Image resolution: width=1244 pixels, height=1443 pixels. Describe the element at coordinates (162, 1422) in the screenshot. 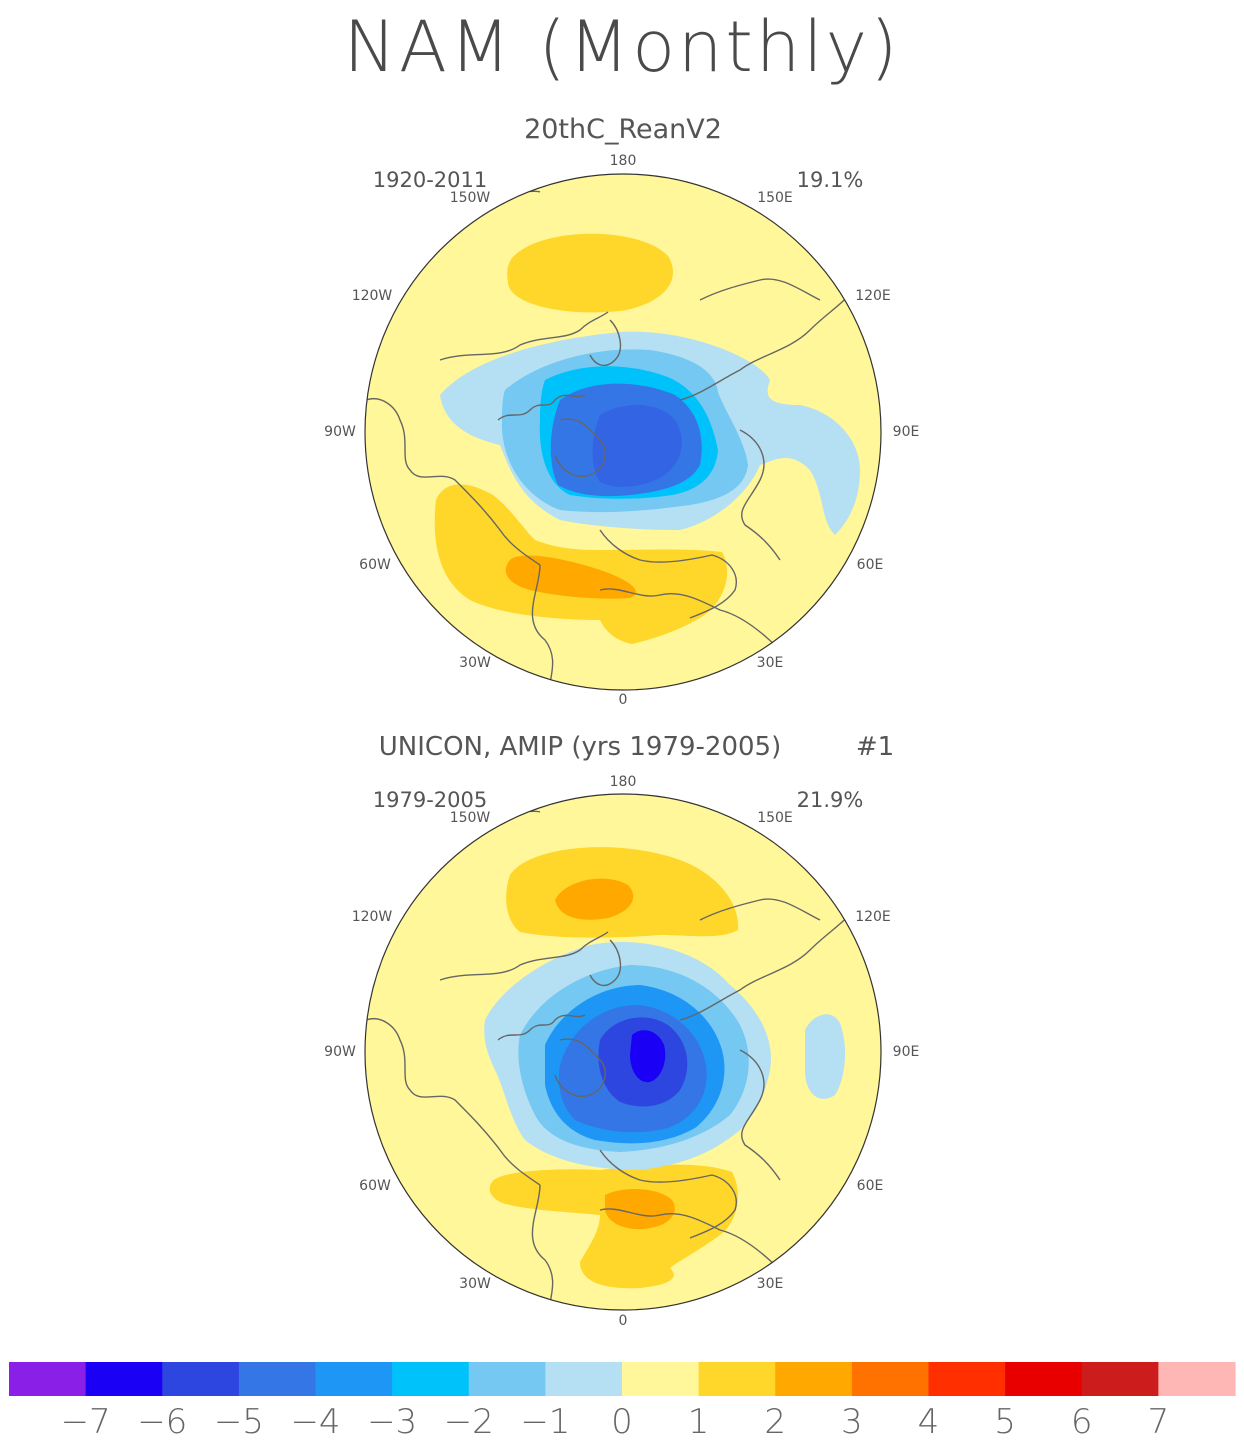

I see `colorbar-label: −6` at that location.